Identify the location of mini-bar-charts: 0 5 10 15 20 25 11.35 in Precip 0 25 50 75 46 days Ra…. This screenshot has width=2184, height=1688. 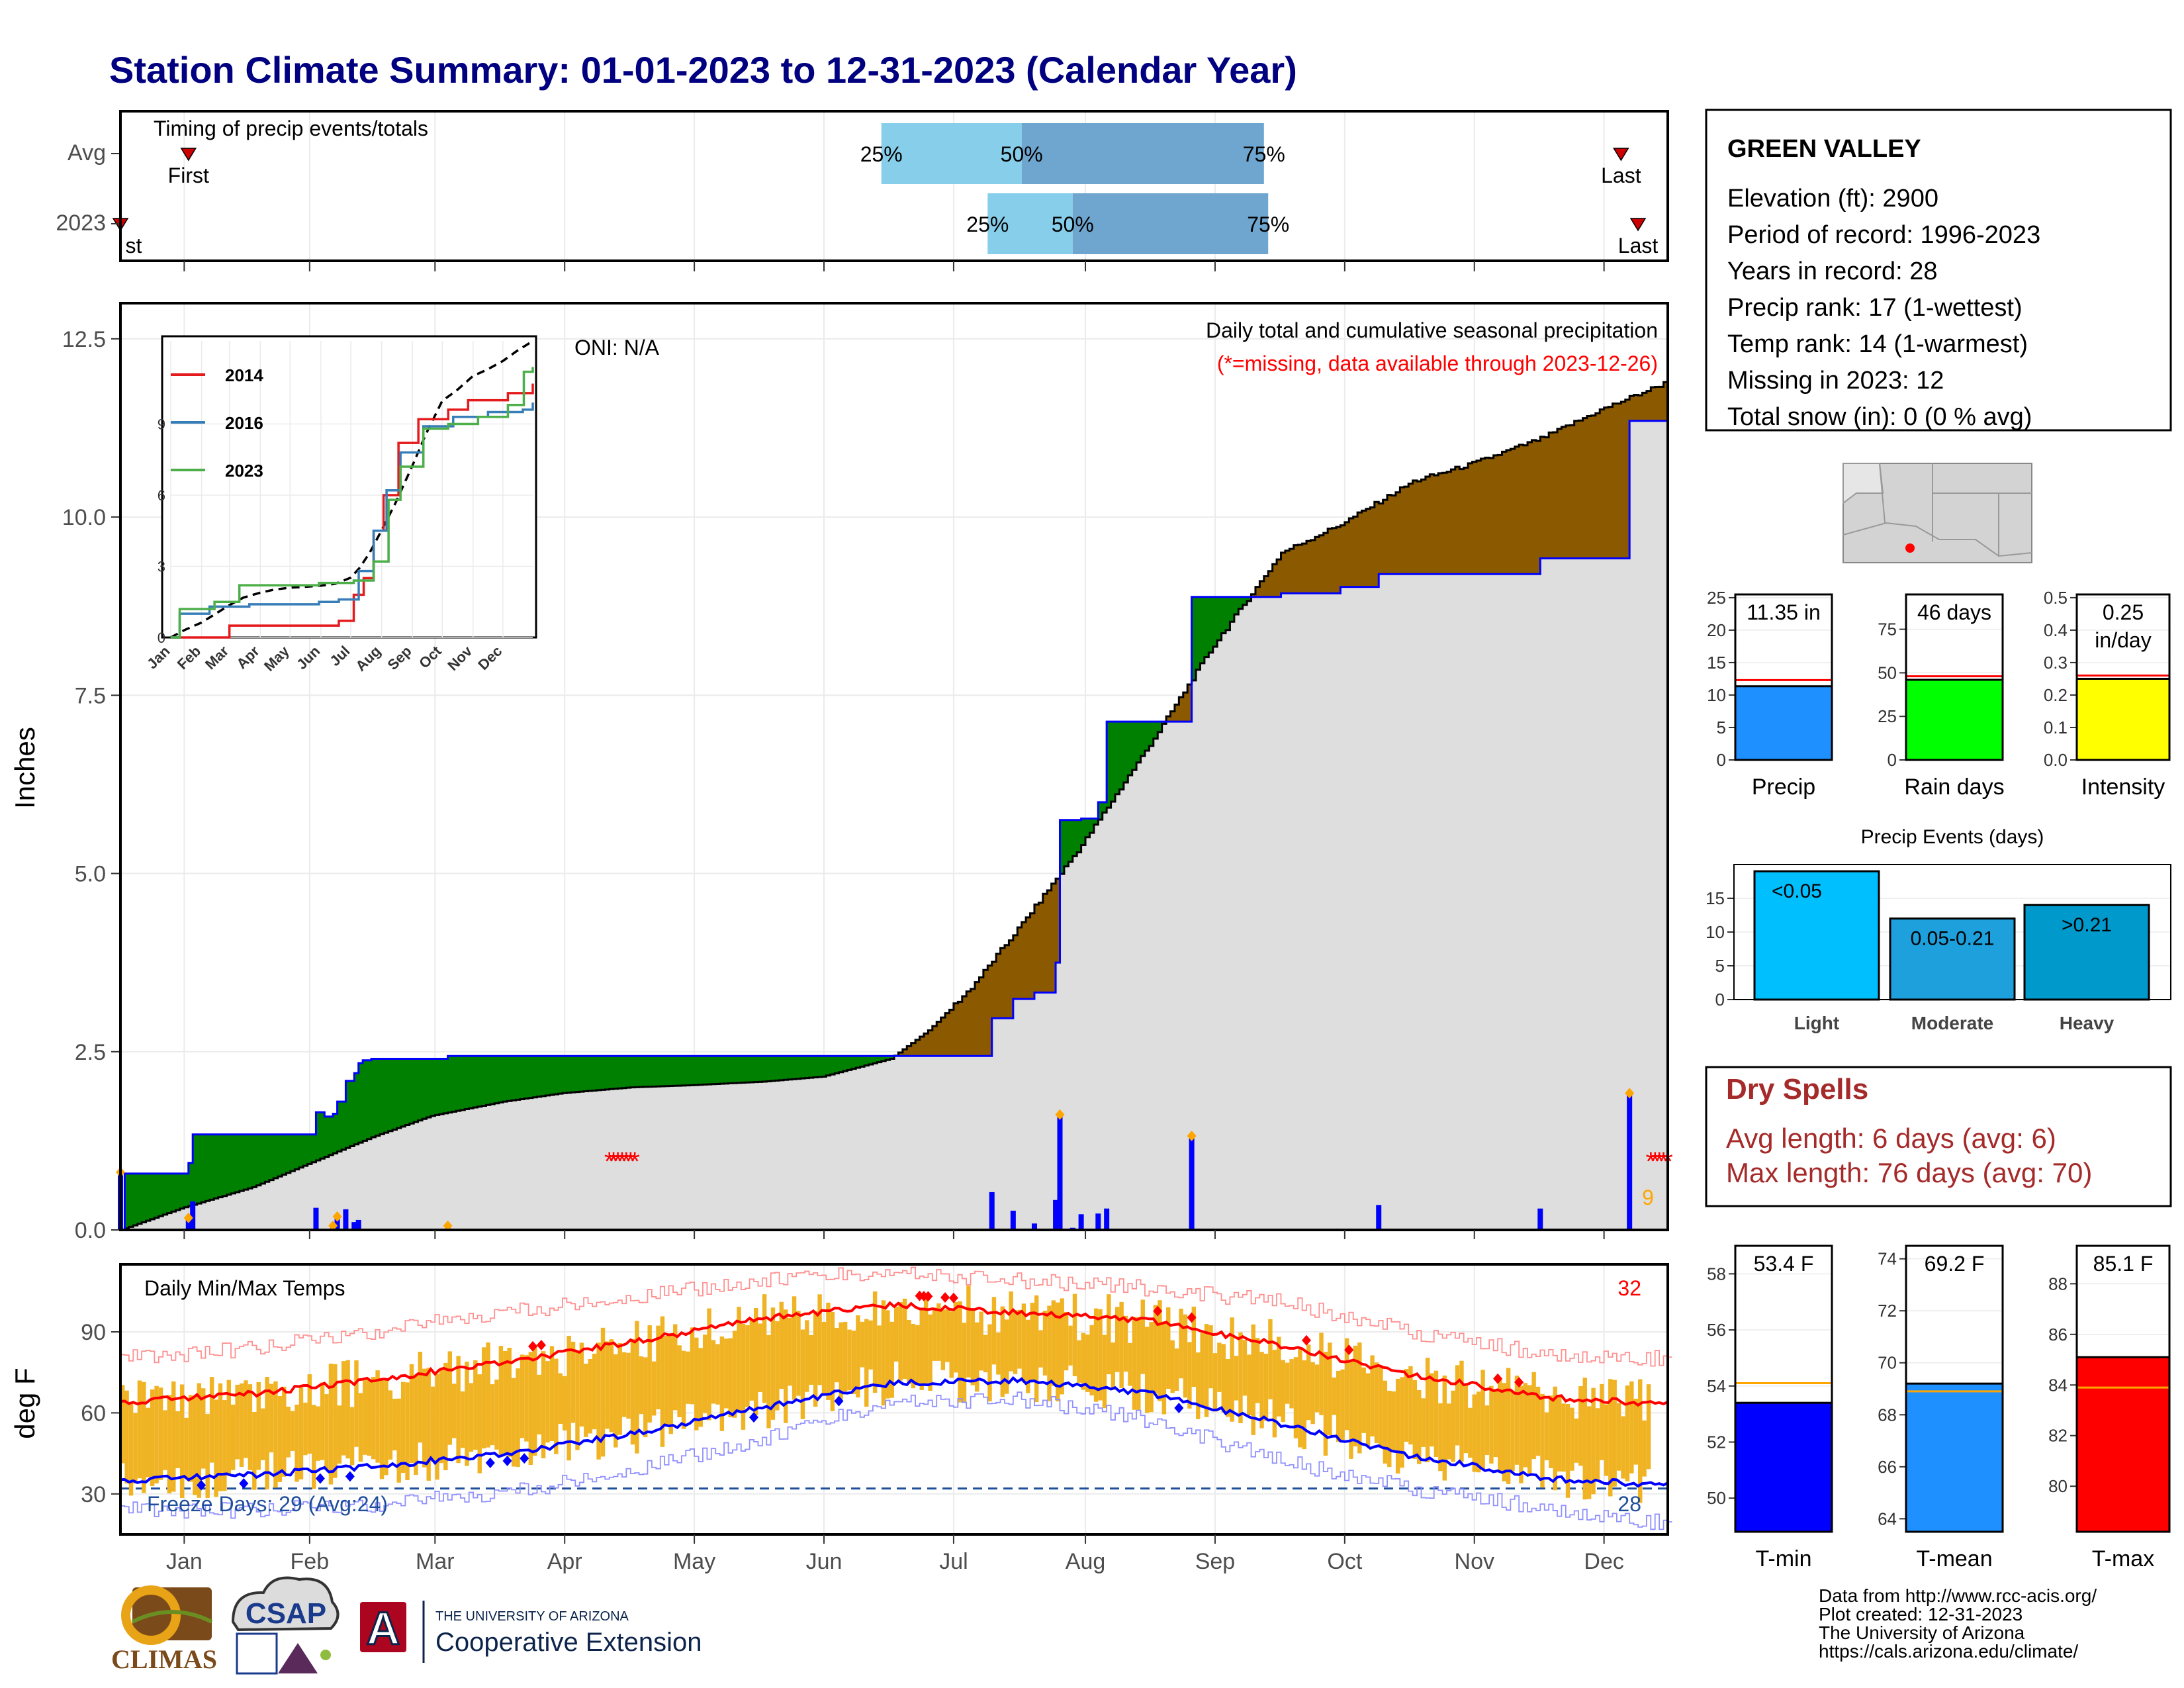
(1939, 694).